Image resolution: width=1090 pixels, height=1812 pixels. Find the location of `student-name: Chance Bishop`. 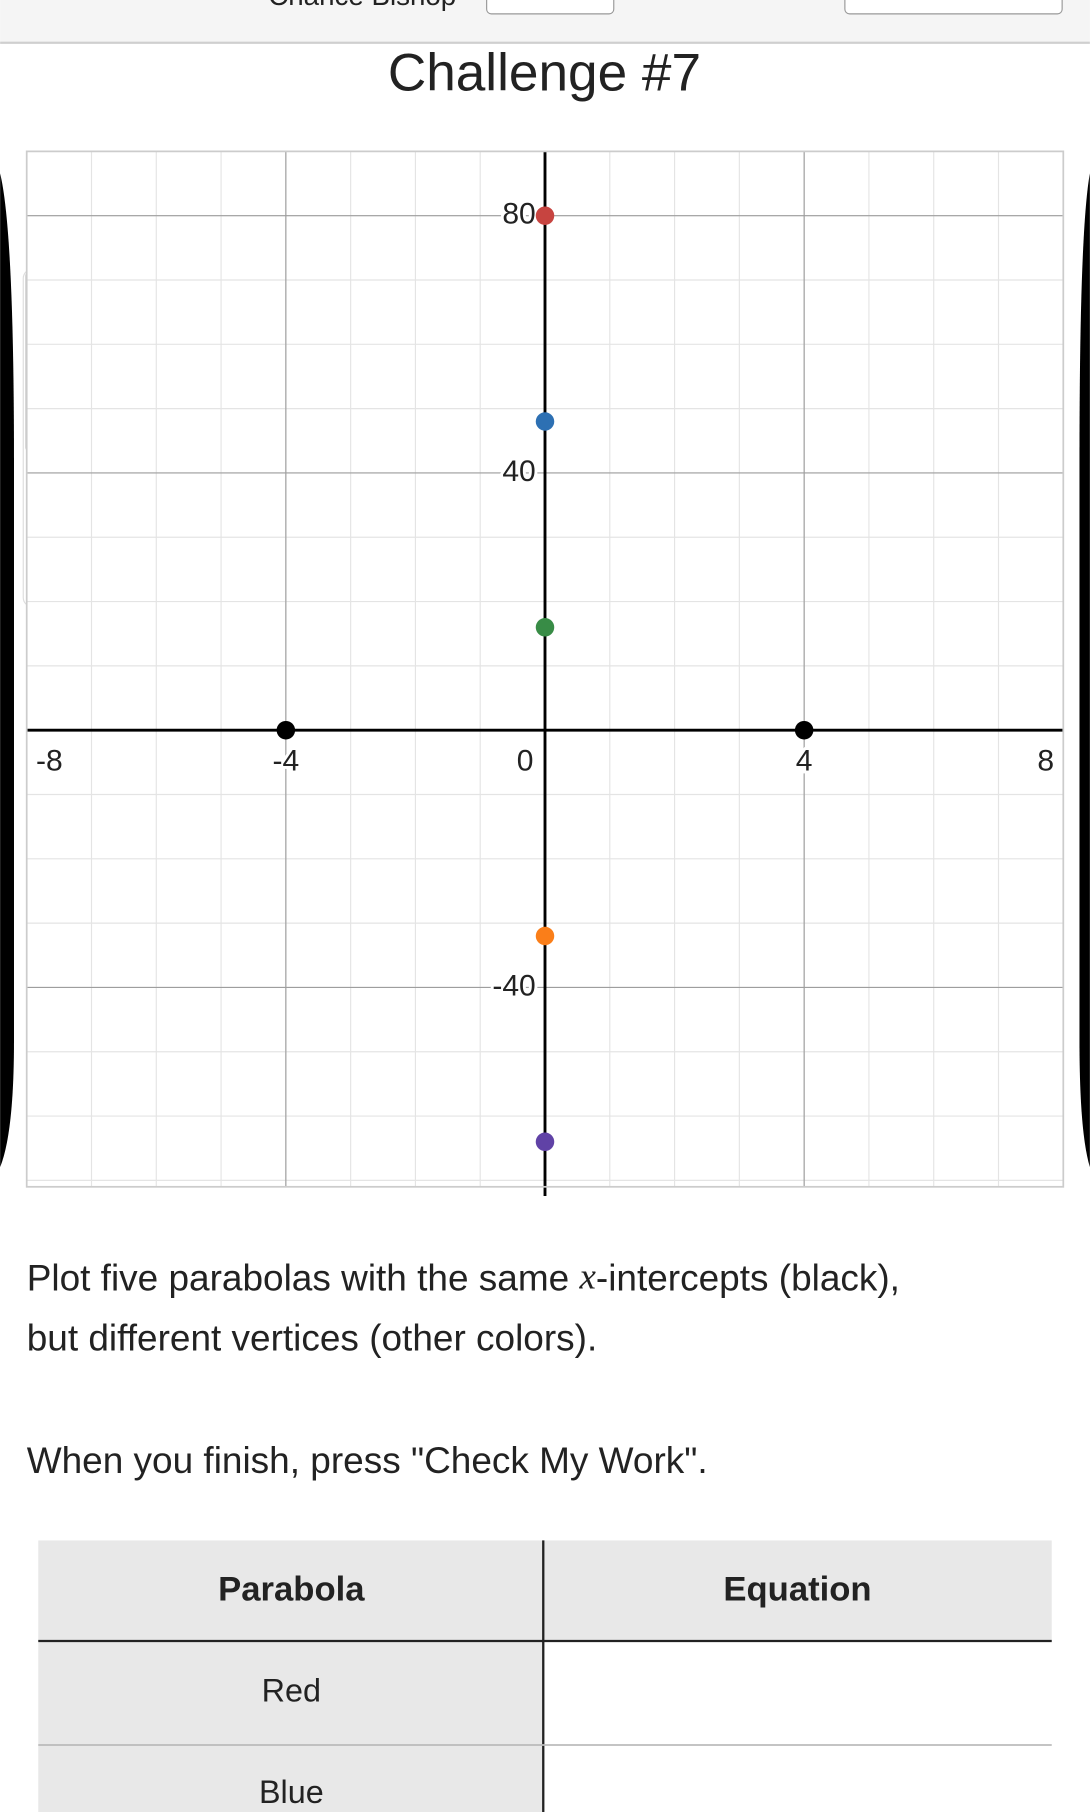

student-name: Chance Bishop is located at coordinates (362, 5).